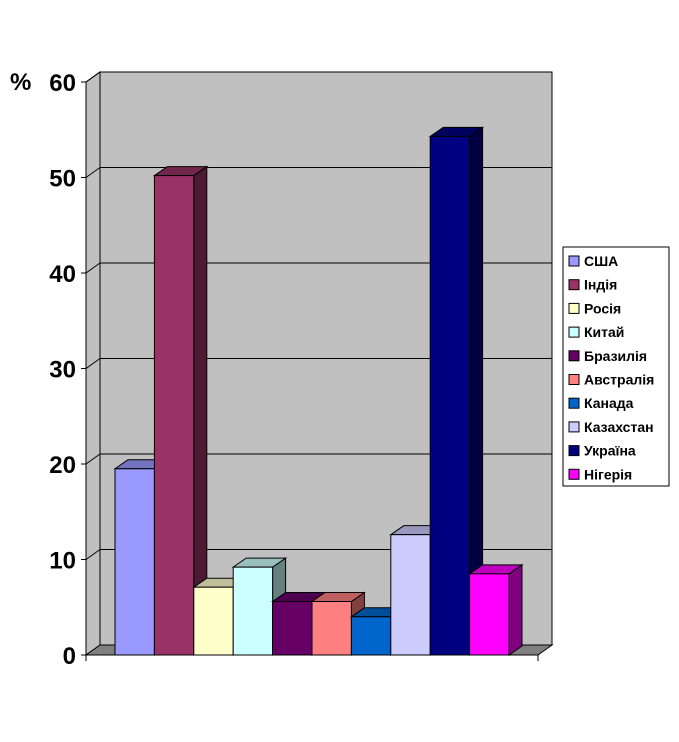 The height and width of the screenshot is (742, 679). I want to click on y-axis-label: %, so click(20, 82).